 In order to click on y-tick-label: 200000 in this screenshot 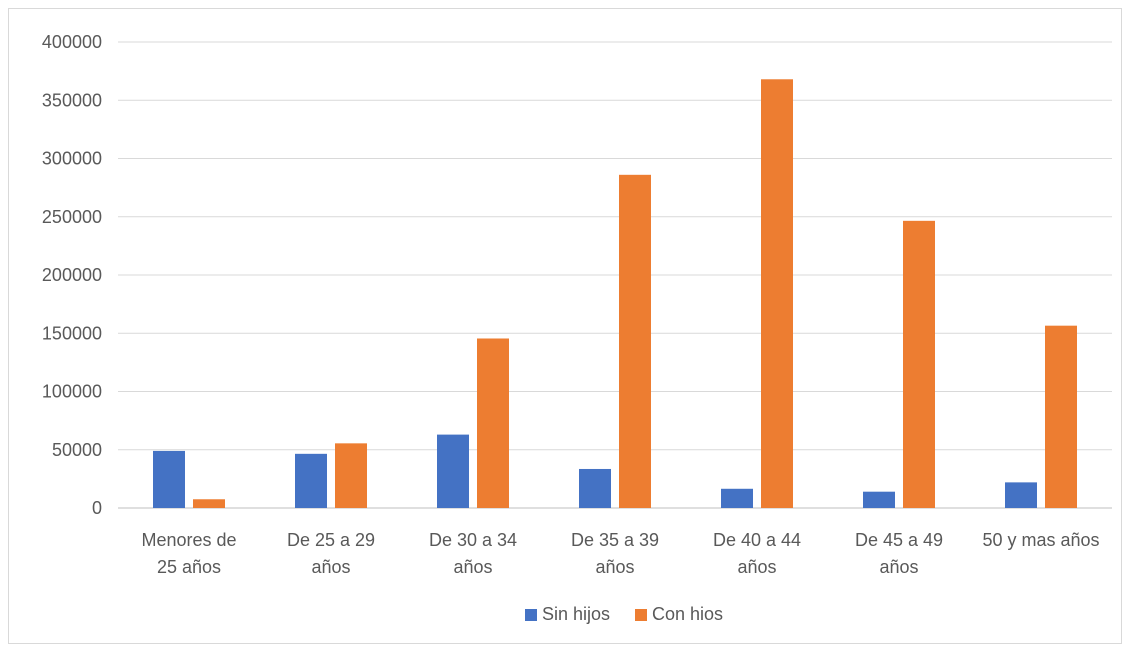, I will do `click(72, 275)`.